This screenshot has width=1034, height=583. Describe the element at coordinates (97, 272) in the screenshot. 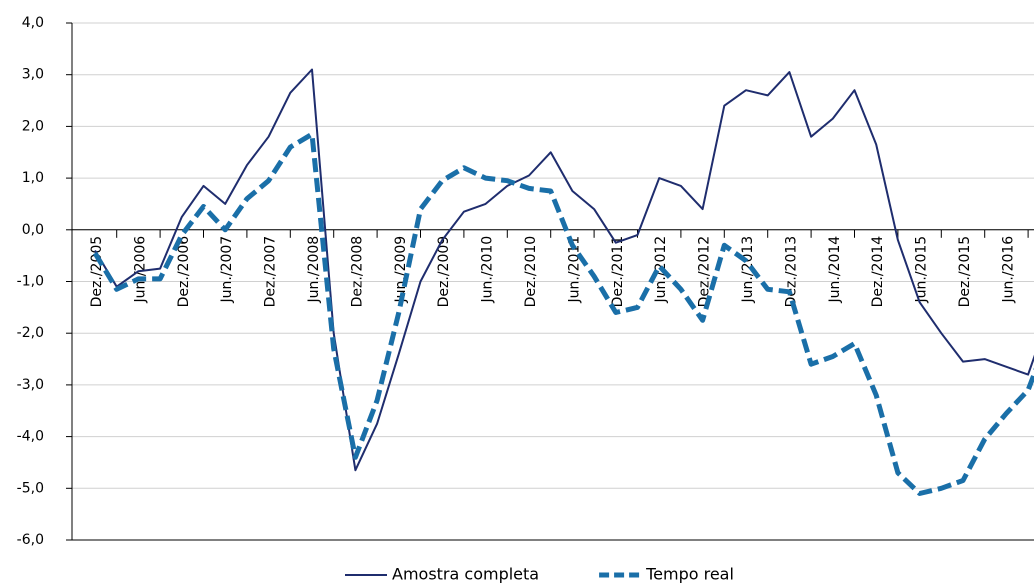

I see `x-tick-label: Dez./2005` at that location.